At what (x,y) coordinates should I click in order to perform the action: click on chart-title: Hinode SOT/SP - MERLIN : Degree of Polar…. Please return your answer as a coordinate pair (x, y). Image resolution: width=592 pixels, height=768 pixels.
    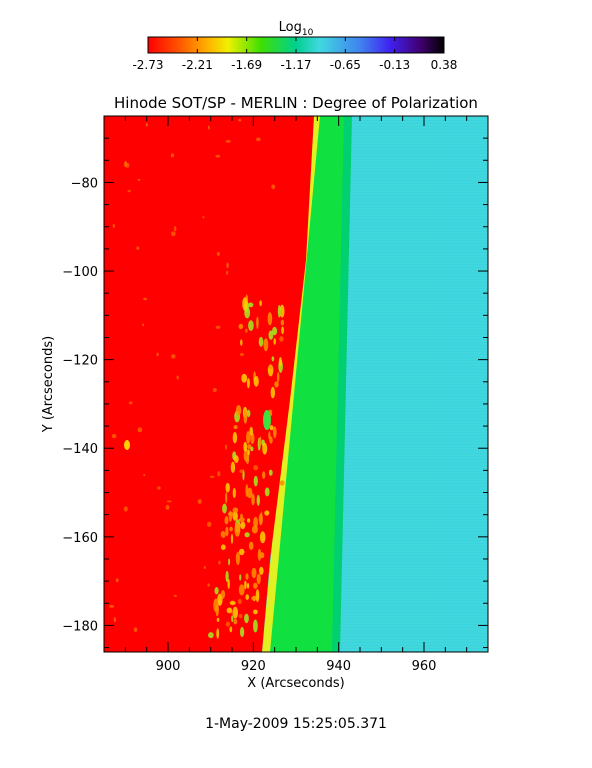
    Looking at the image, I should click on (296, 103).